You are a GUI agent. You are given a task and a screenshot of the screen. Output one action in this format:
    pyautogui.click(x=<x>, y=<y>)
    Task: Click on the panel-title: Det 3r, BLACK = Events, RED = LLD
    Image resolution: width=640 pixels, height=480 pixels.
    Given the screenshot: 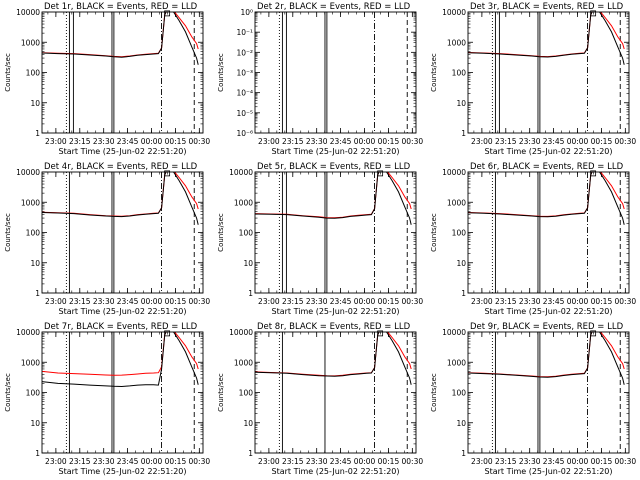 What is the action you would take?
    pyautogui.click(x=547, y=7)
    